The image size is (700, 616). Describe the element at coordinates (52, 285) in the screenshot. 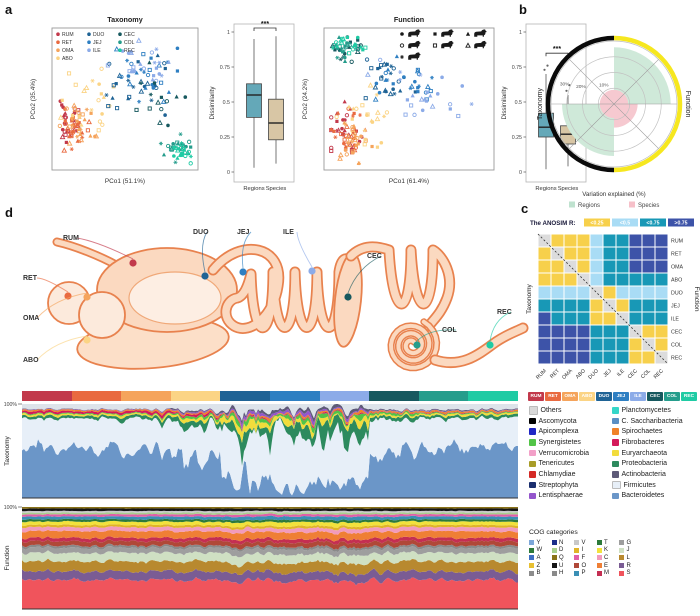

I see `leader-line` at that location.